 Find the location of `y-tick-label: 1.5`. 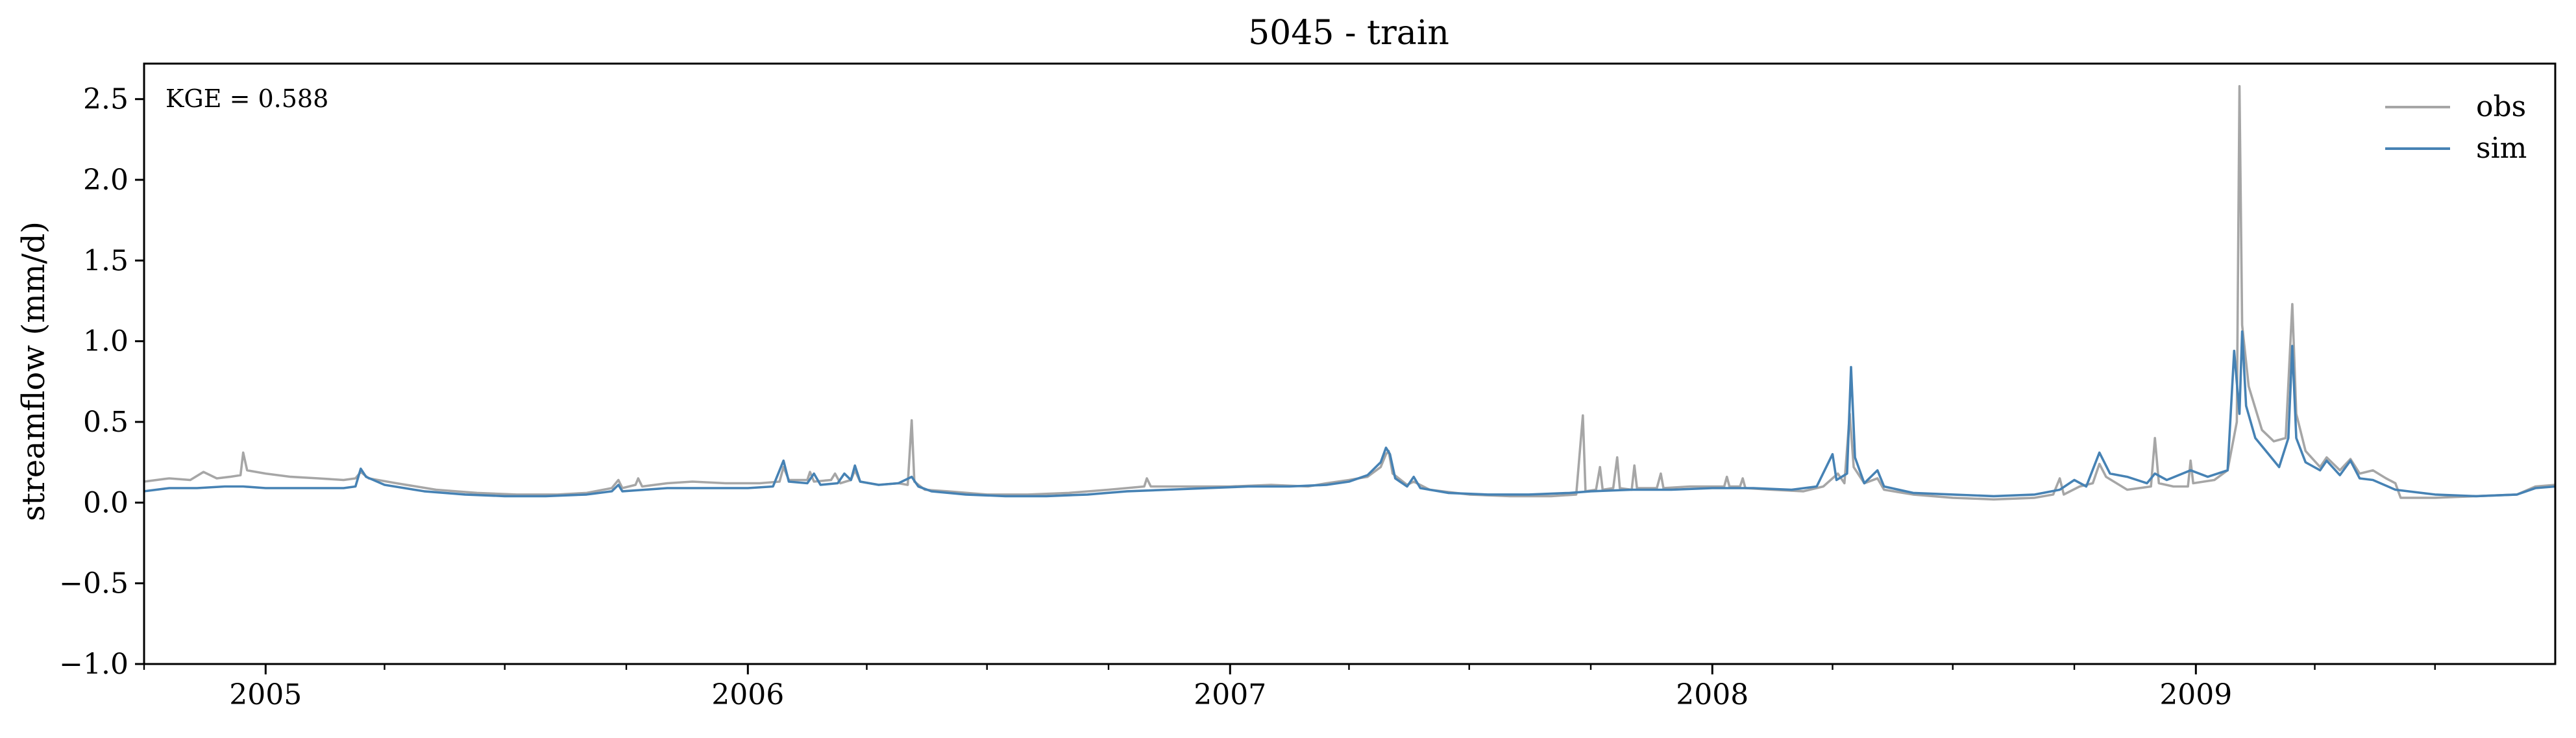

y-tick-label: 1.5 is located at coordinates (106, 261).